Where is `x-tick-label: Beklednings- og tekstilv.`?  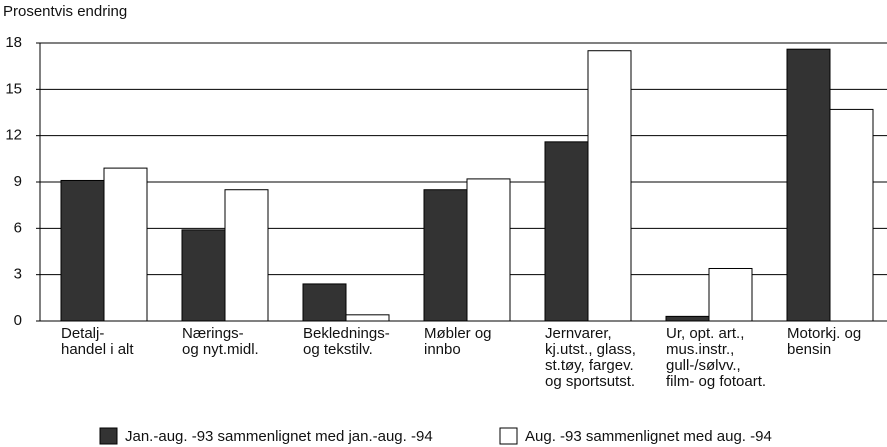
x-tick-label: Beklednings- og tekstilv. is located at coordinates (346, 341).